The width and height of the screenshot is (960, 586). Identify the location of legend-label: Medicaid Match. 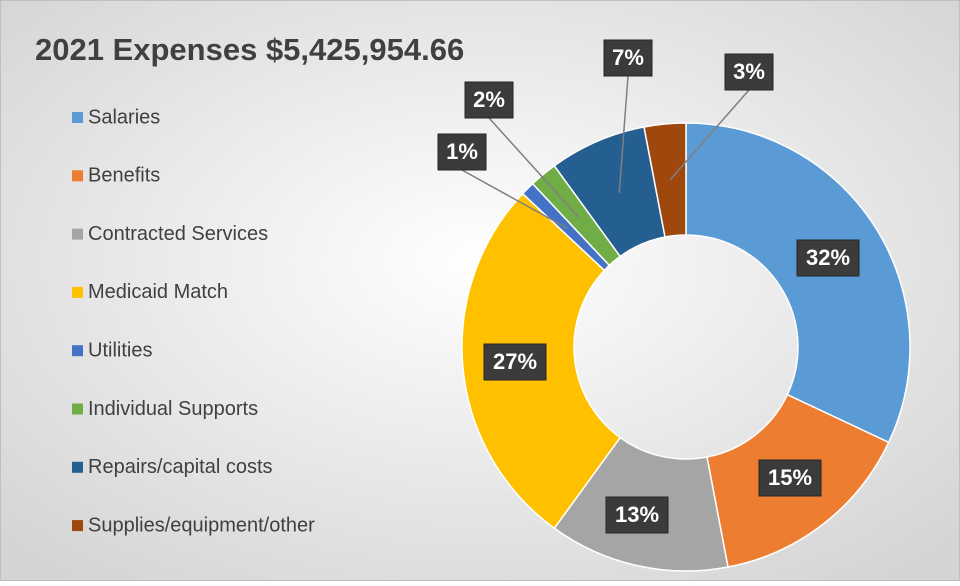
(158, 292).